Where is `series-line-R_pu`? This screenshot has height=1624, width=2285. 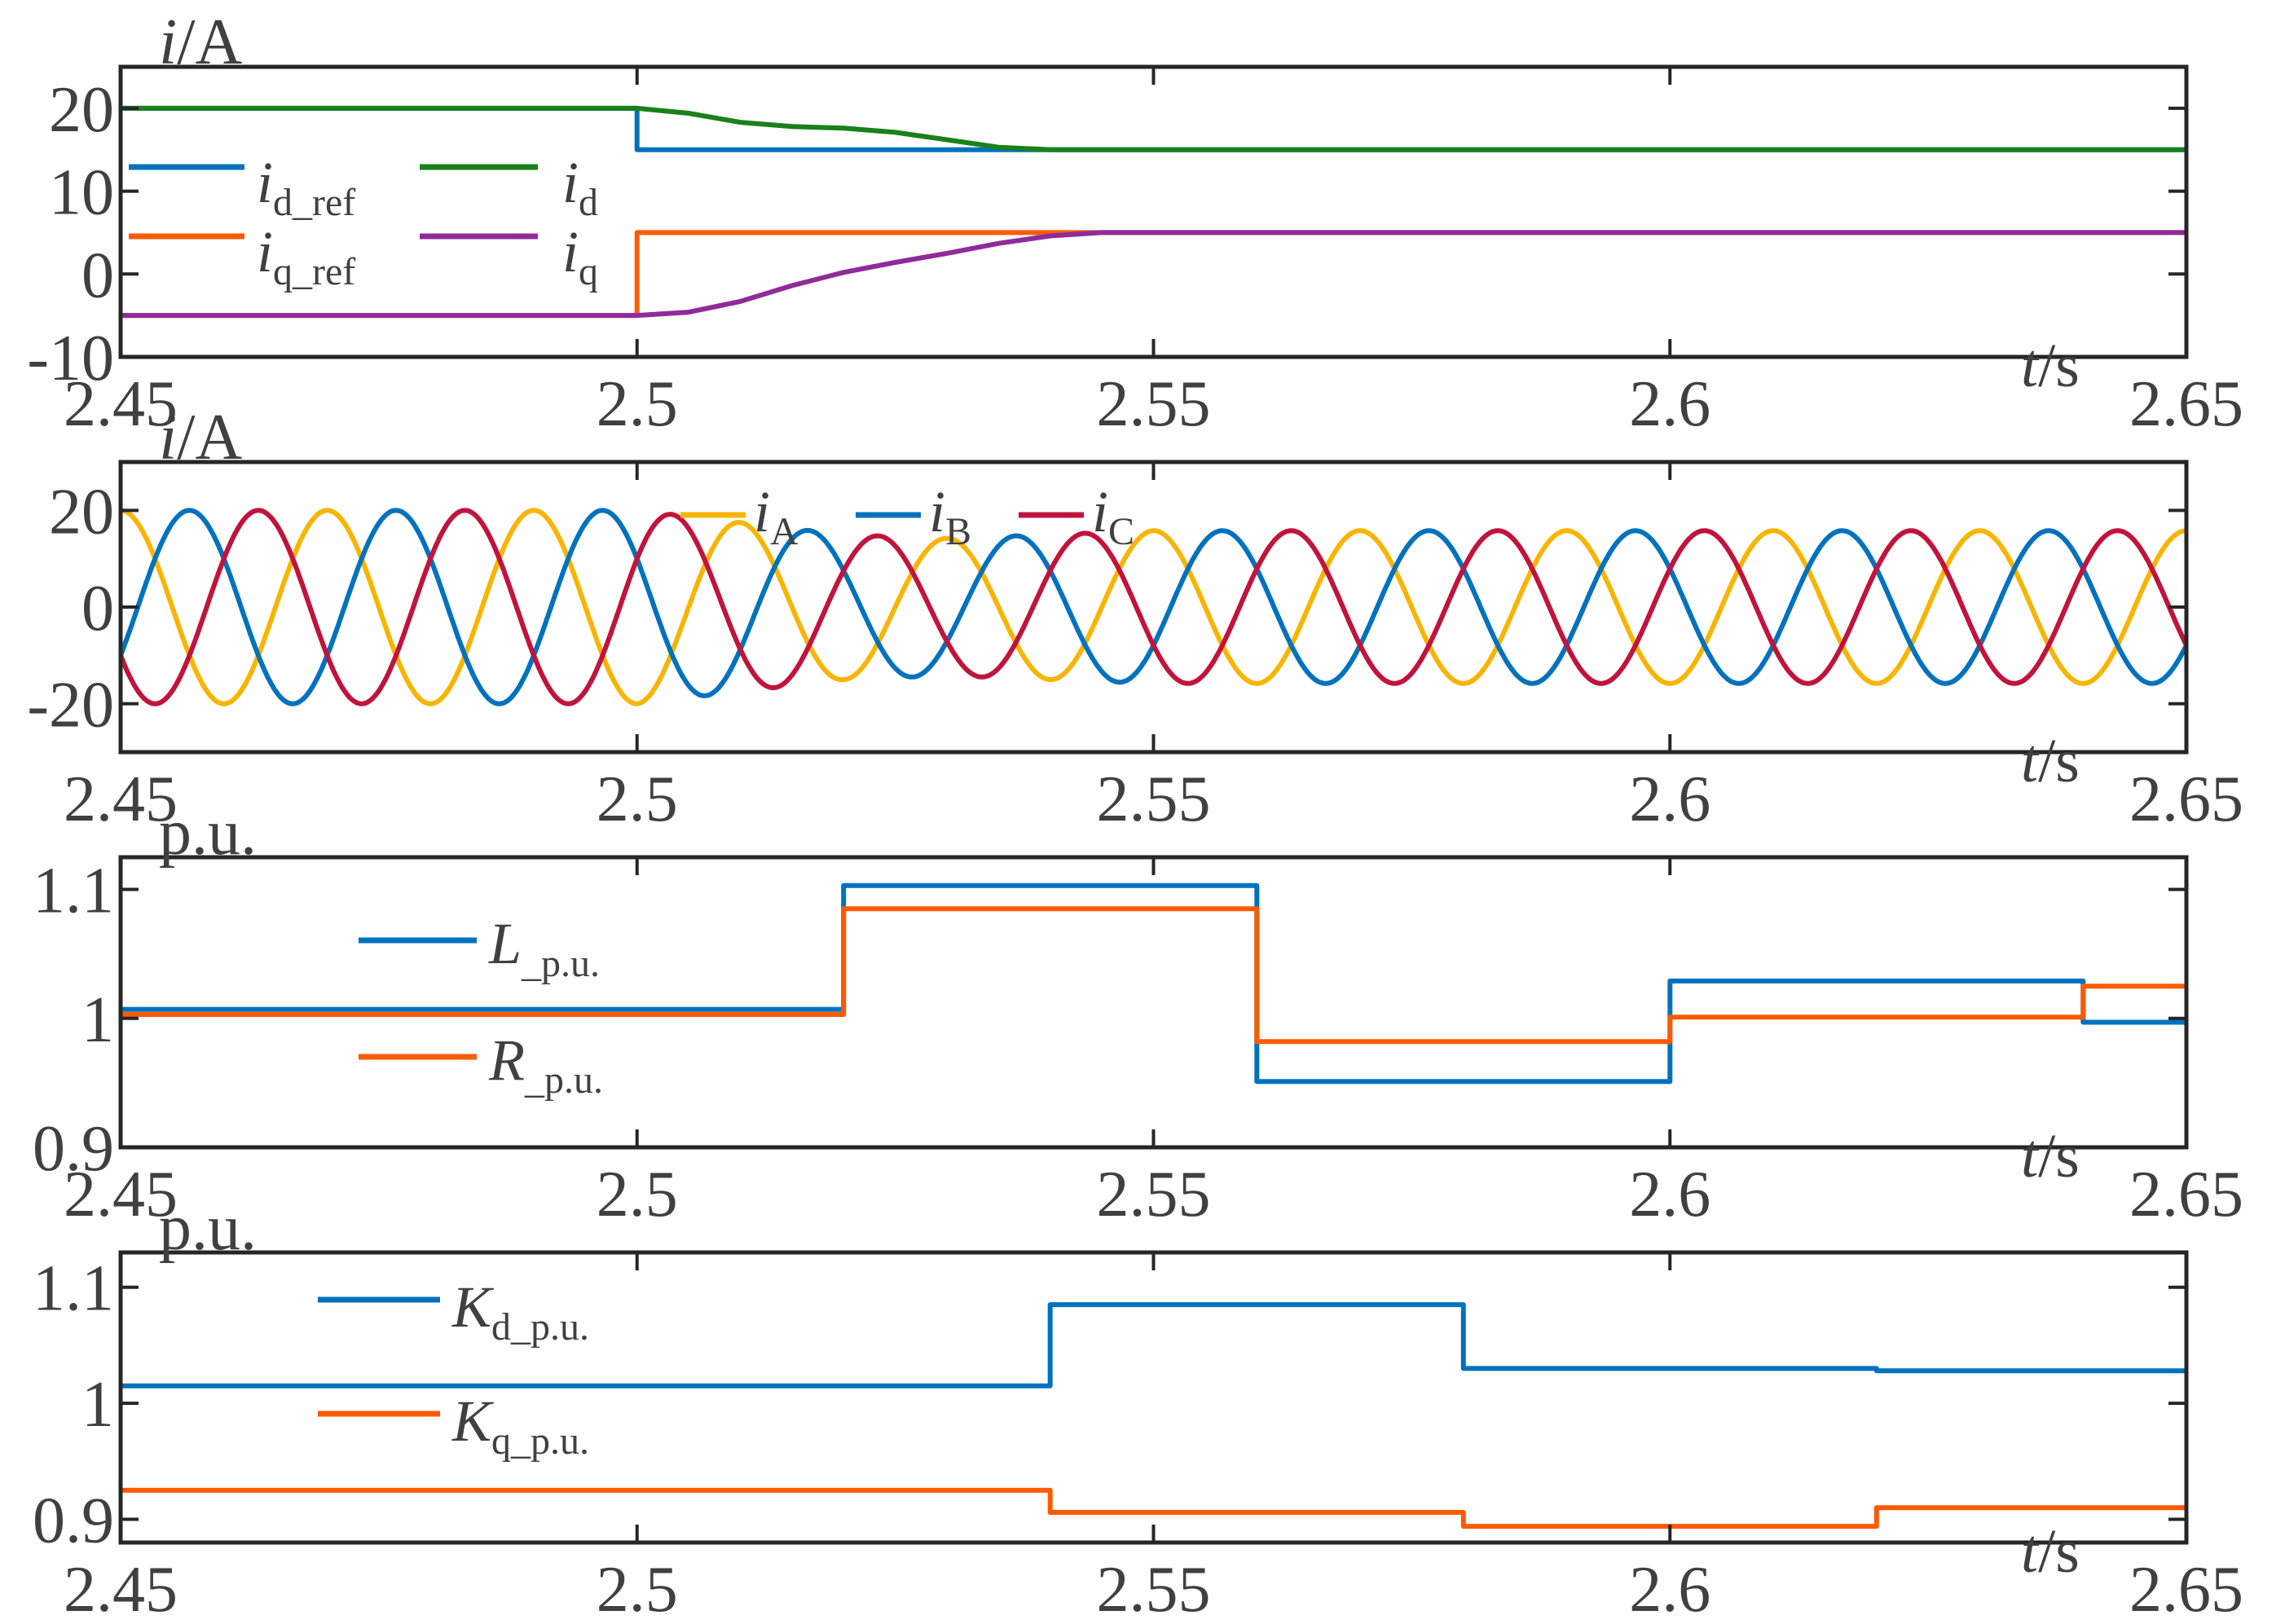
series-line-R_pu is located at coordinates (1153, 976).